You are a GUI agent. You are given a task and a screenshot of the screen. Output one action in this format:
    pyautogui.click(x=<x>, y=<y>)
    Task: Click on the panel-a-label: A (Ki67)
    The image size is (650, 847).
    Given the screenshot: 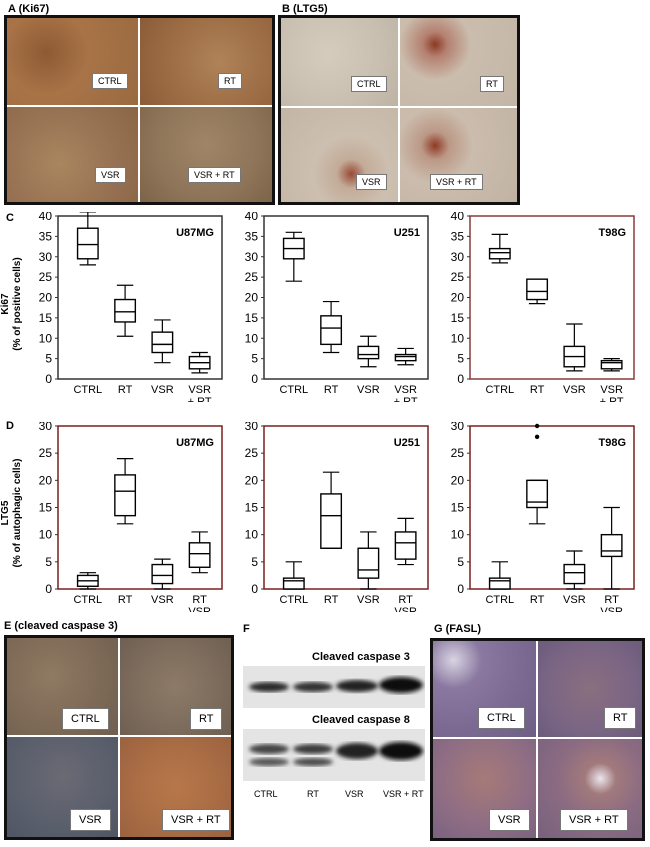 What is the action you would take?
    pyautogui.click(x=29, y=9)
    